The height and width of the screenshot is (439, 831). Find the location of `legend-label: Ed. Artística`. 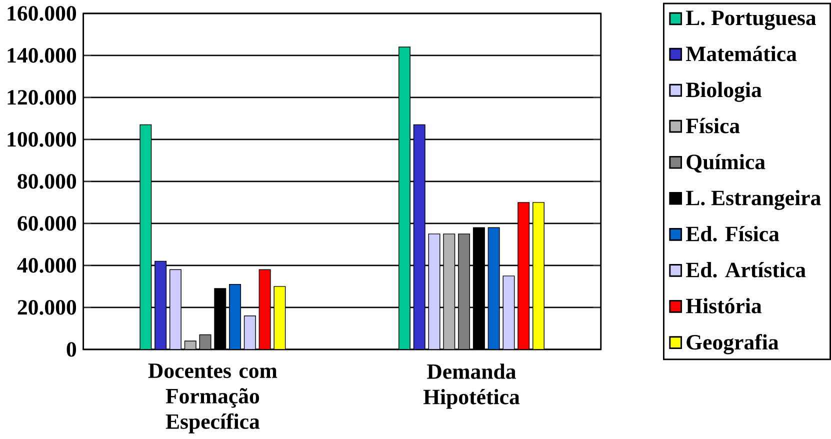

legend-label: Ed. Artística is located at coordinates (746, 270).